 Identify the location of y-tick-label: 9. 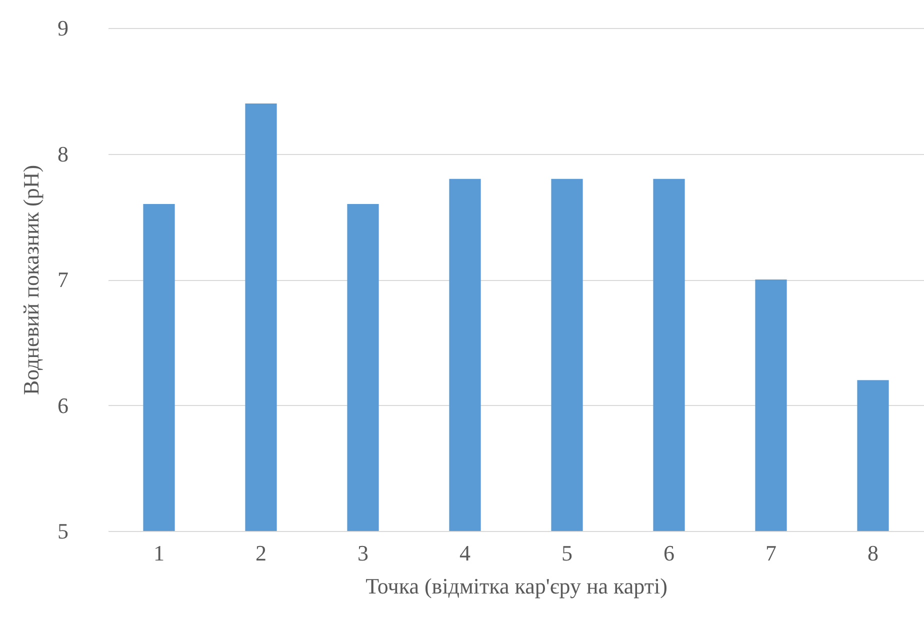
(63, 28).